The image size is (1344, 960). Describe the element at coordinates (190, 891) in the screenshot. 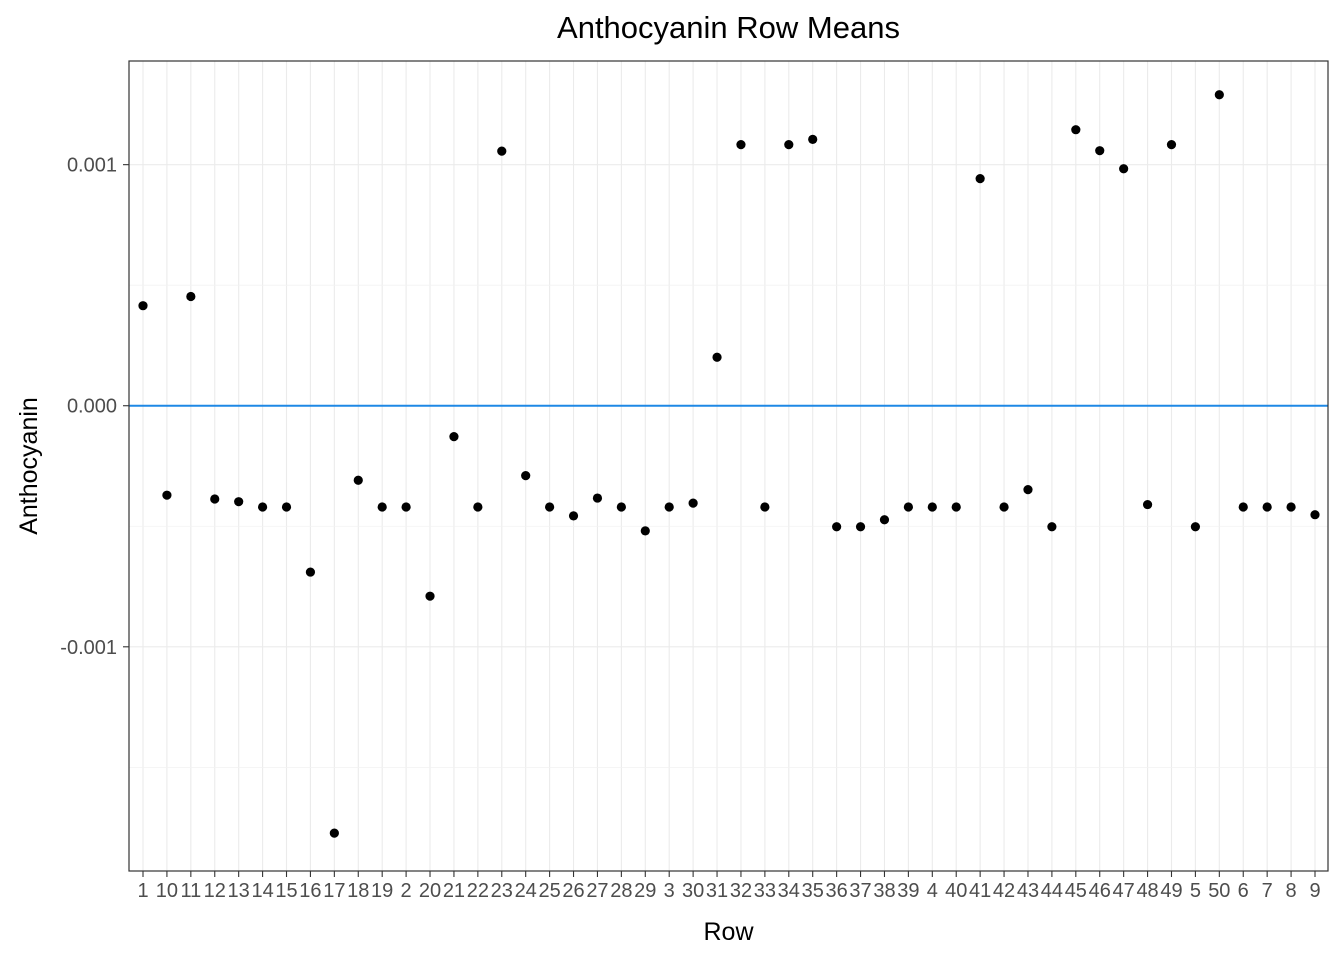

I see `x-tick-label: 11` at that location.